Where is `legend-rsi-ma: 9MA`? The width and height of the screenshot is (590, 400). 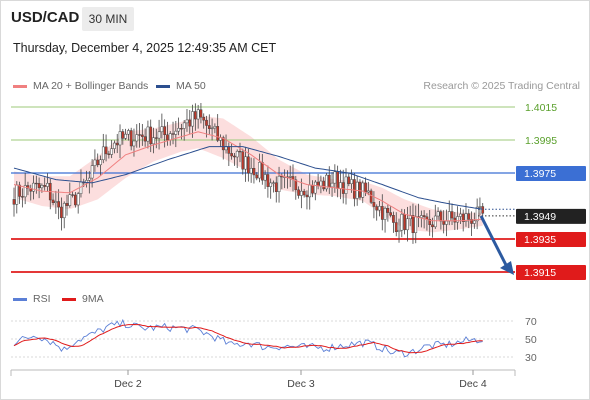 legend-rsi-ma: 9MA is located at coordinates (83, 299).